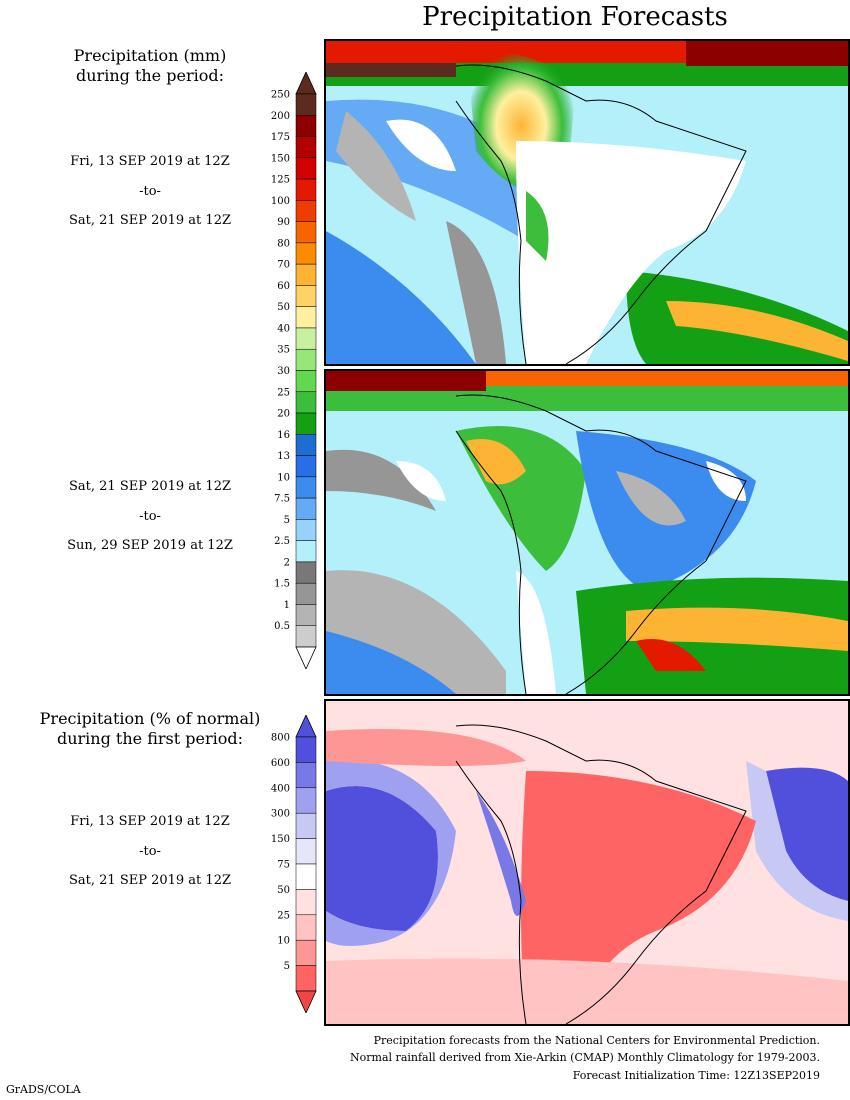 The width and height of the screenshot is (850, 1100). I want to click on percent-scale-label: 25, so click(283, 915).